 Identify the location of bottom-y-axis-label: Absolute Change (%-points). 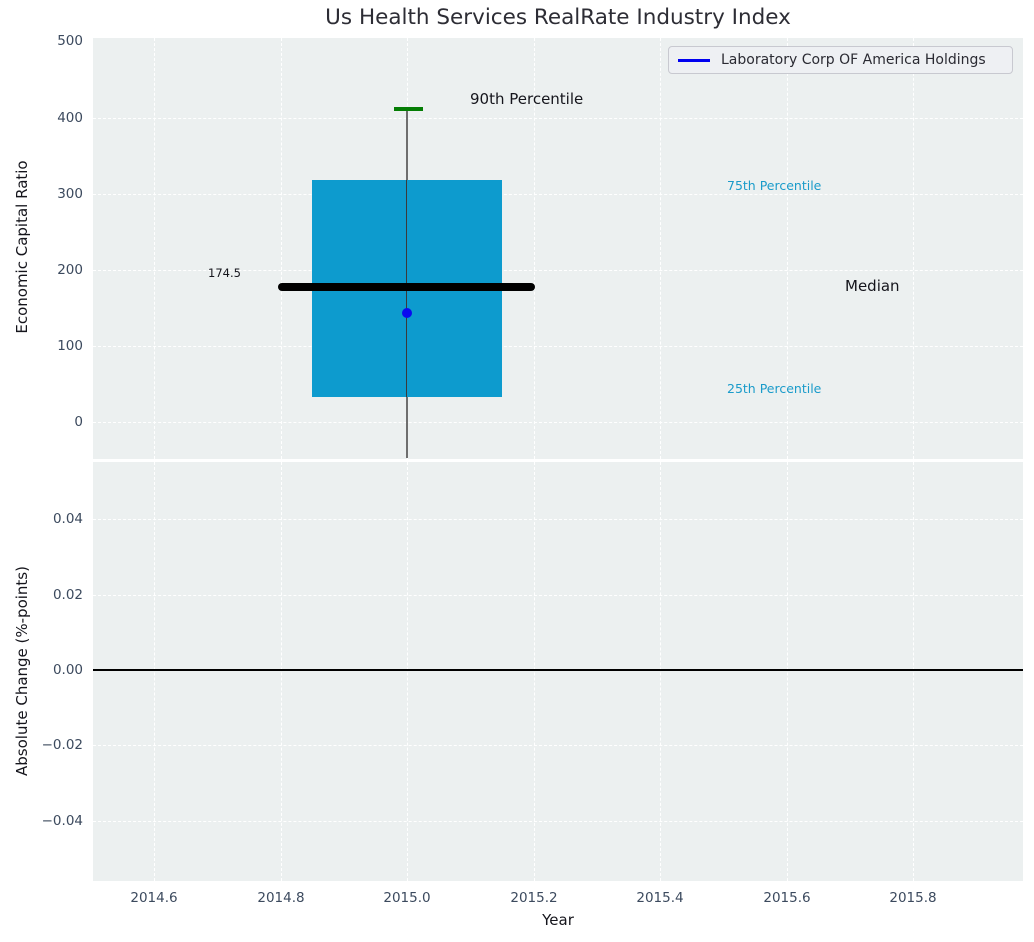
(22, 671).